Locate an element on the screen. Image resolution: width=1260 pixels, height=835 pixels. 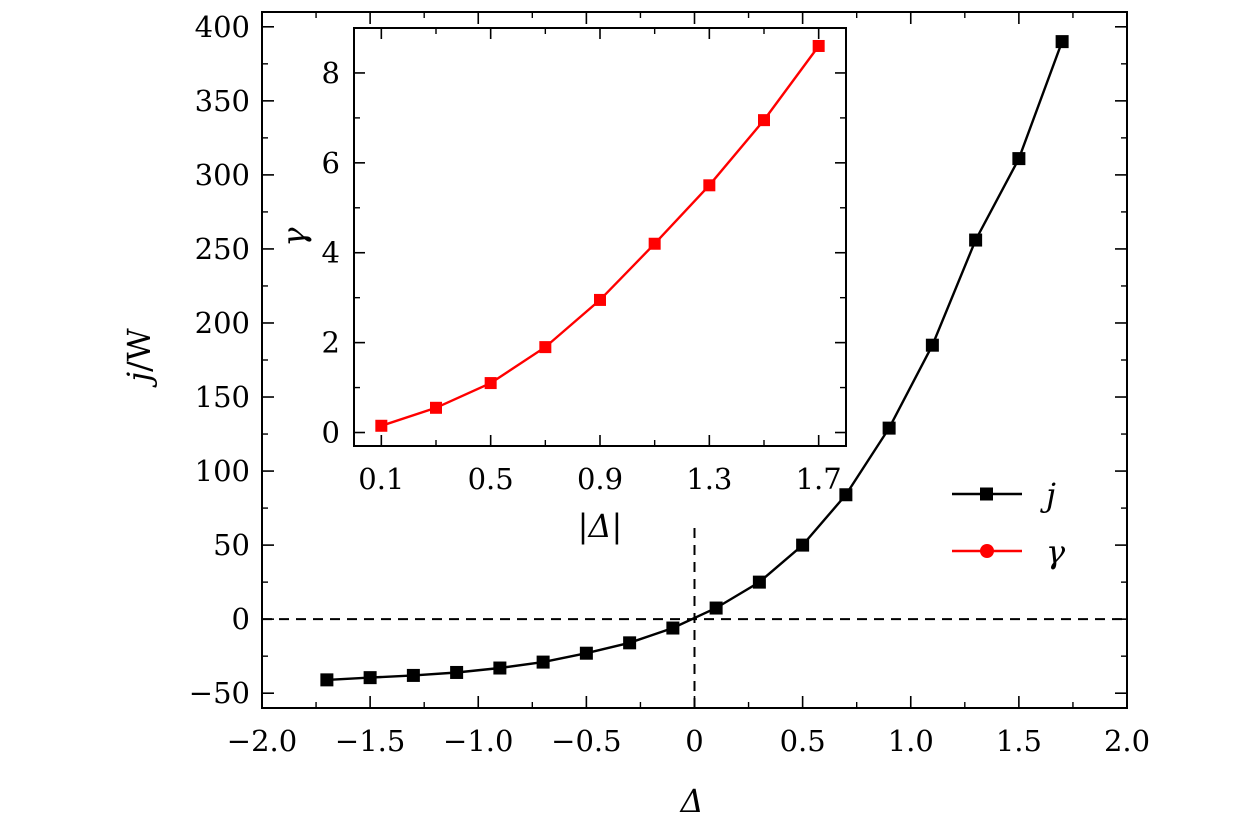
main-x-tick-label: 2.0 is located at coordinates (1127, 741).